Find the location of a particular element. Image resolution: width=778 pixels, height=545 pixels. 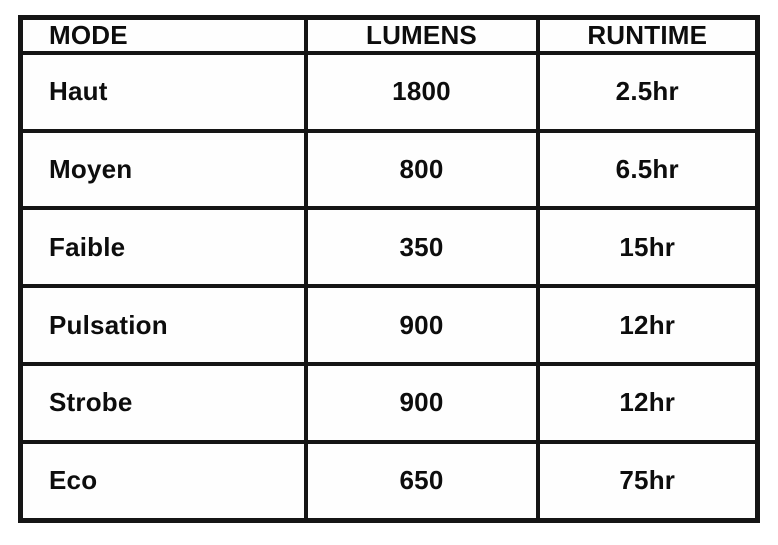

cell-lumens: 650 is located at coordinates (421, 481).